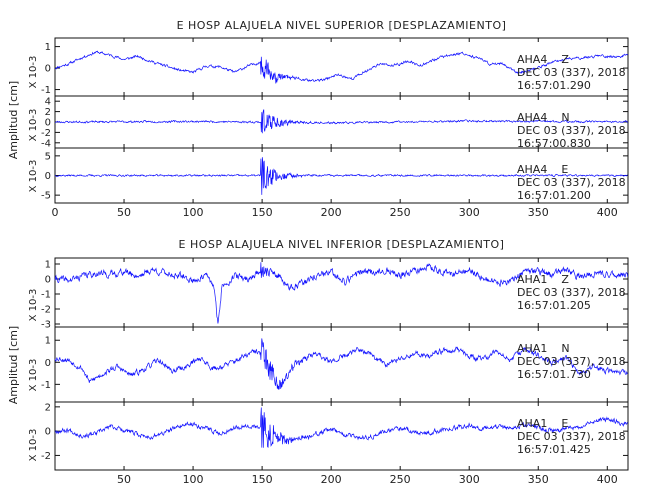 The height and width of the screenshot is (500, 650). Describe the element at coordinates (554, 195) in the screenshot. I see `record-time: 16:57:01.200` at that location.